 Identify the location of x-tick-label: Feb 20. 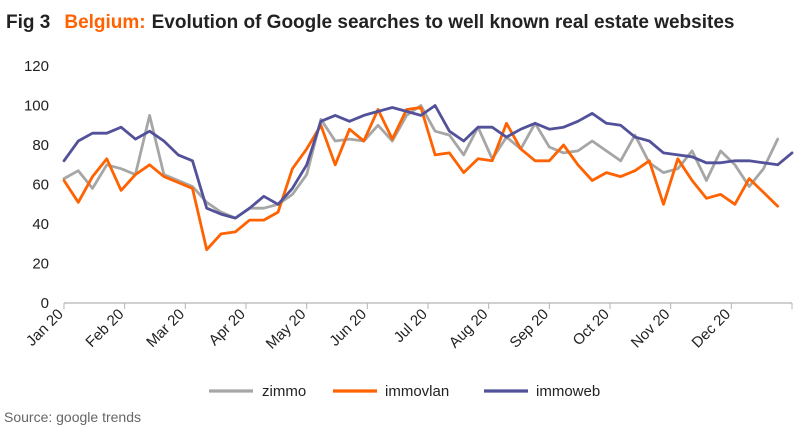
(104, 328).